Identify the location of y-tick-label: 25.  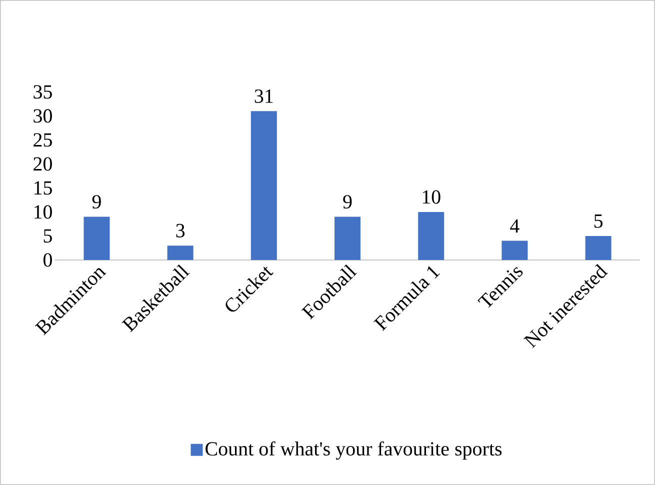
(43, 140).